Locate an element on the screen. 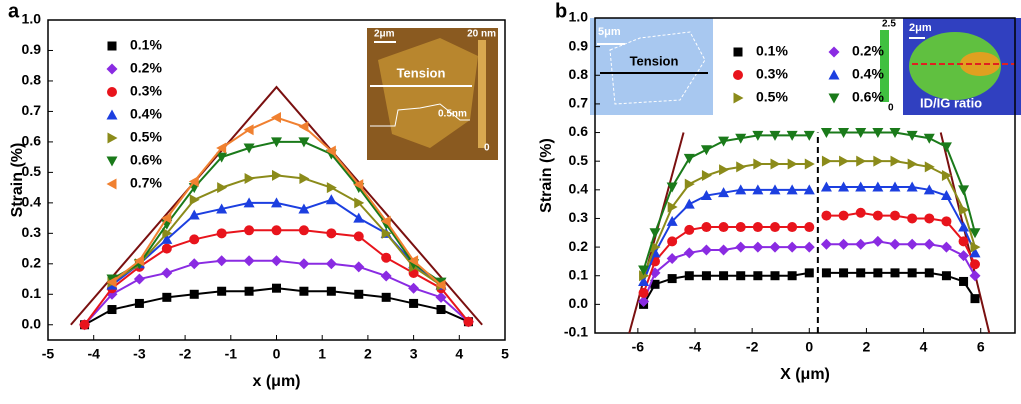 This screenshot has height=404, width=1021. colorbar-max: 20 nm is located at coordinates (481, 34).